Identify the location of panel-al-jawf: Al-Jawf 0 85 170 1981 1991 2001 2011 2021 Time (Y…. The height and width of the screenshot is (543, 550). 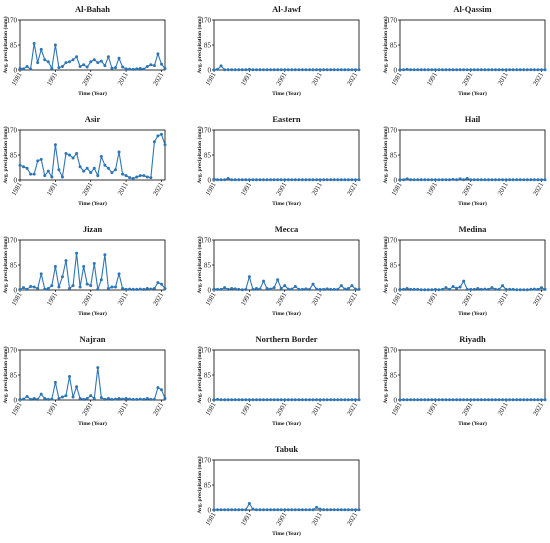
(278, 50).